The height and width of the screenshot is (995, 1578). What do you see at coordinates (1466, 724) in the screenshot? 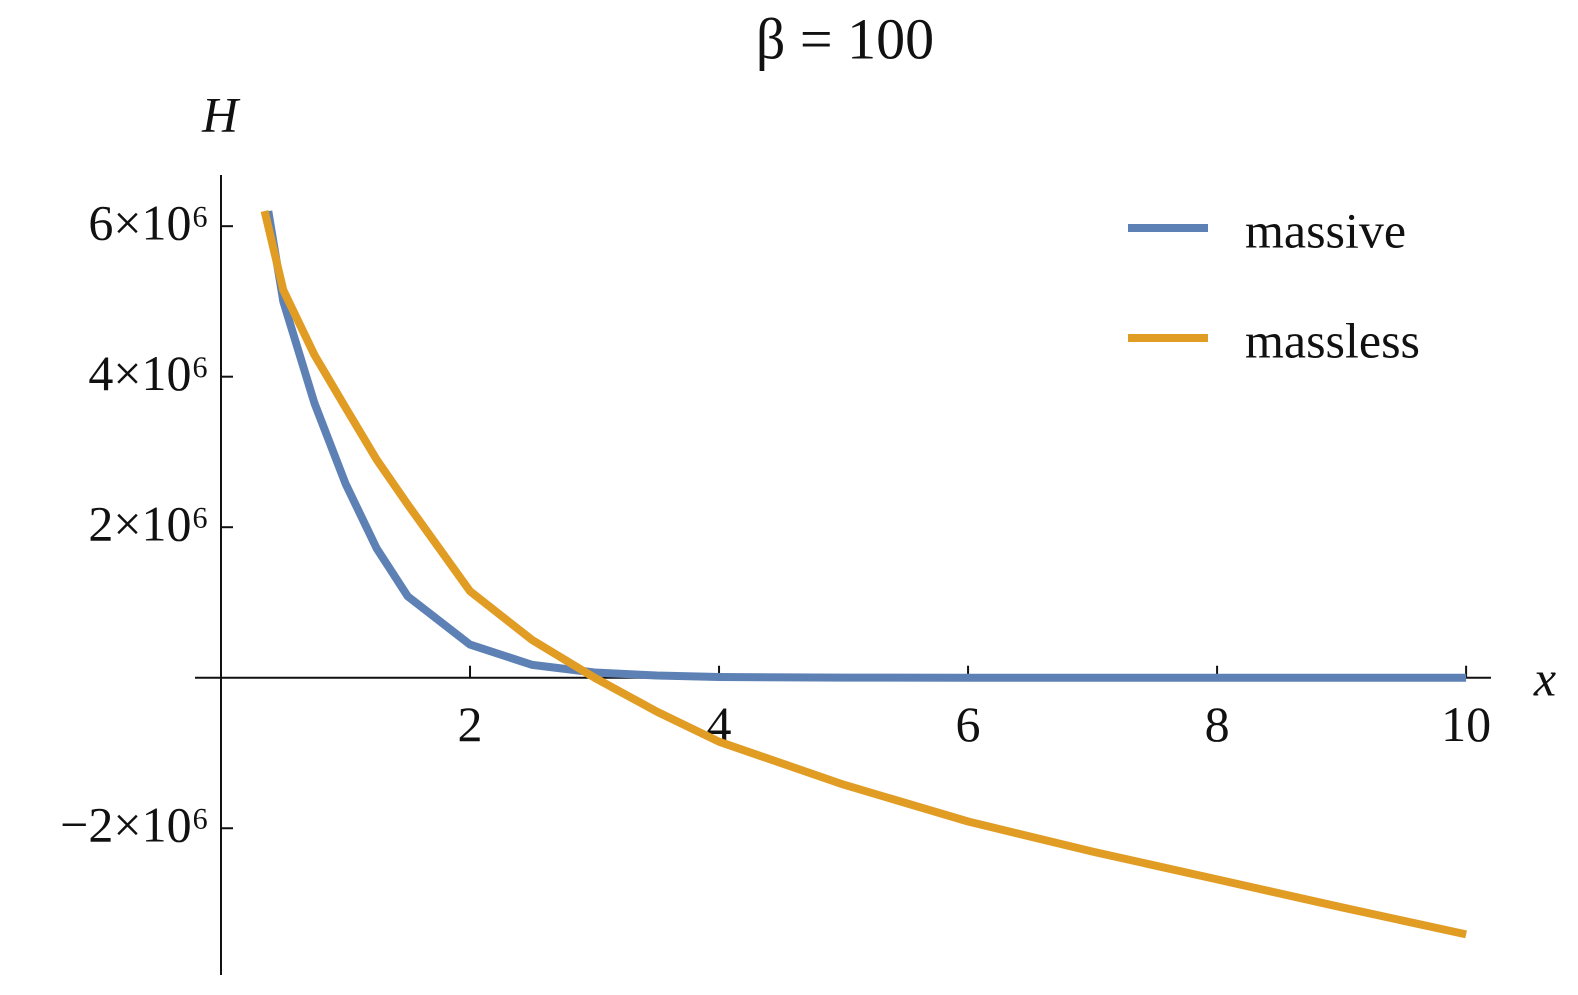
I see `x-tick-label: 10` at bounding box center [1466, 724].